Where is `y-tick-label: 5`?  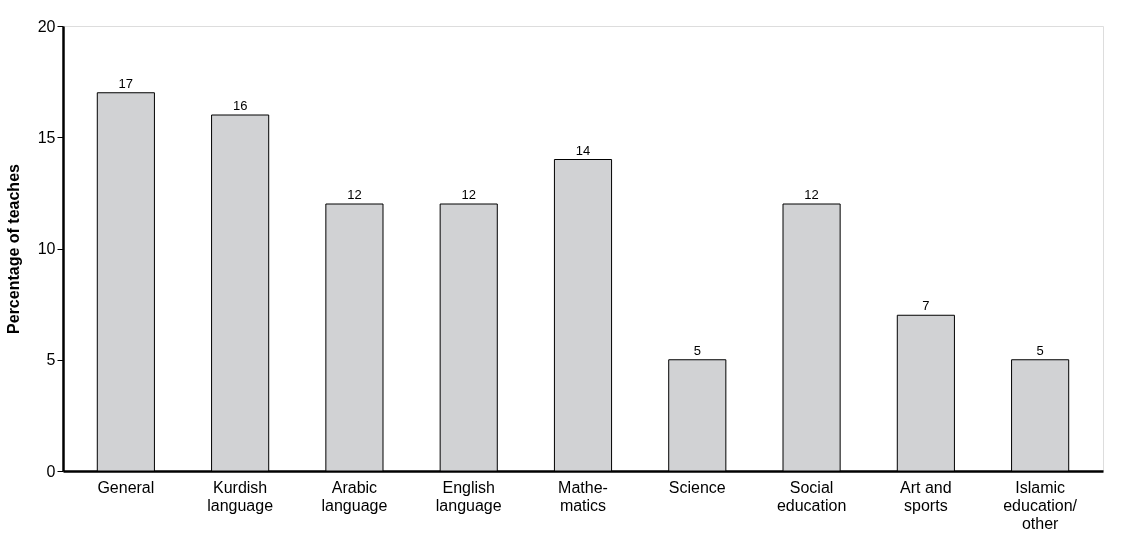 y-tick-label: 5 is located at coordinates (51, 360).